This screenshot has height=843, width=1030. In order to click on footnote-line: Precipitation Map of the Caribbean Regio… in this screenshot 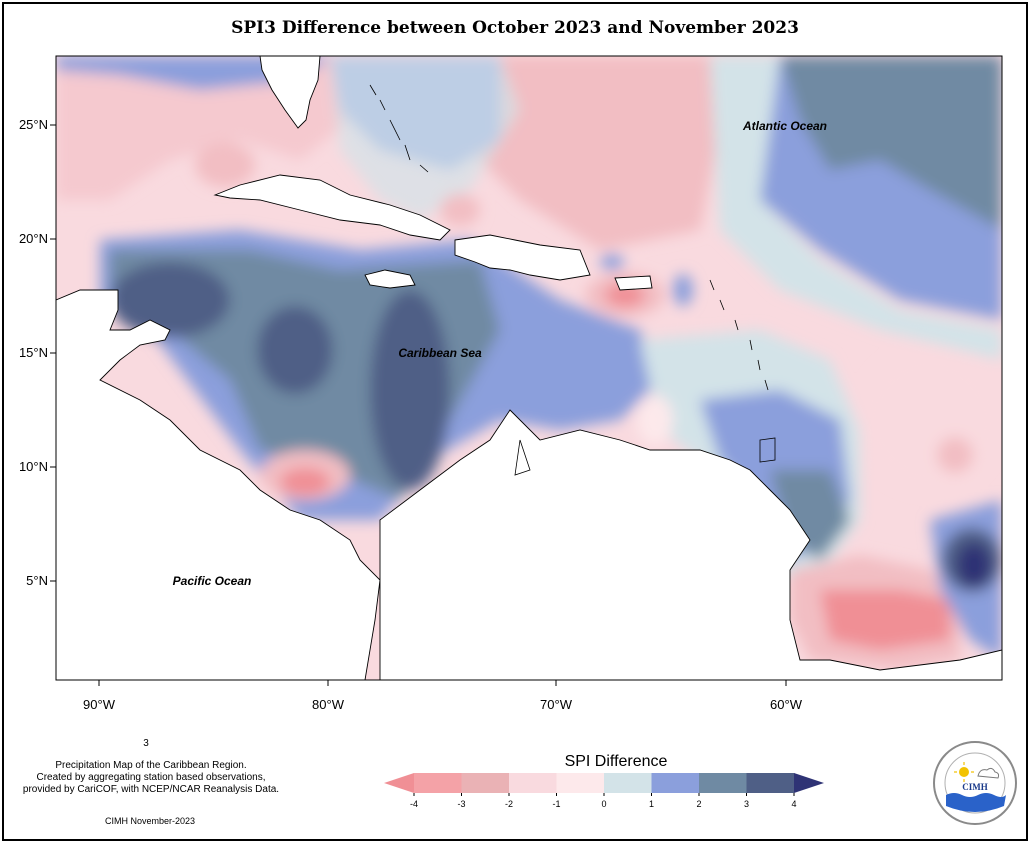, I will do `click(151, 765)`.